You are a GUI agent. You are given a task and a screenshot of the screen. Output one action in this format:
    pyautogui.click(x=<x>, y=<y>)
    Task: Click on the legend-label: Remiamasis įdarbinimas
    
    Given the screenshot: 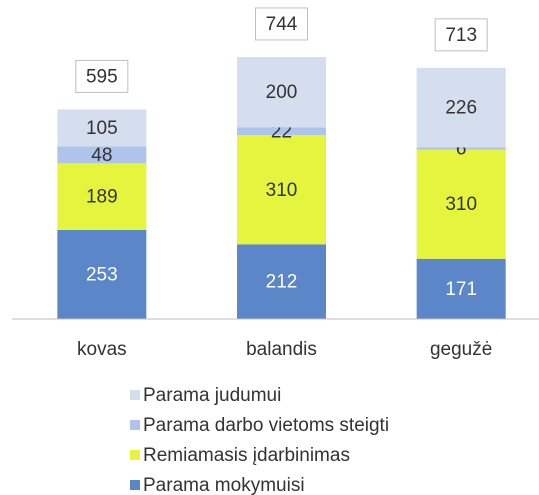 What is the action you would take?
    pyautogui.click(x=246, y=455)
    